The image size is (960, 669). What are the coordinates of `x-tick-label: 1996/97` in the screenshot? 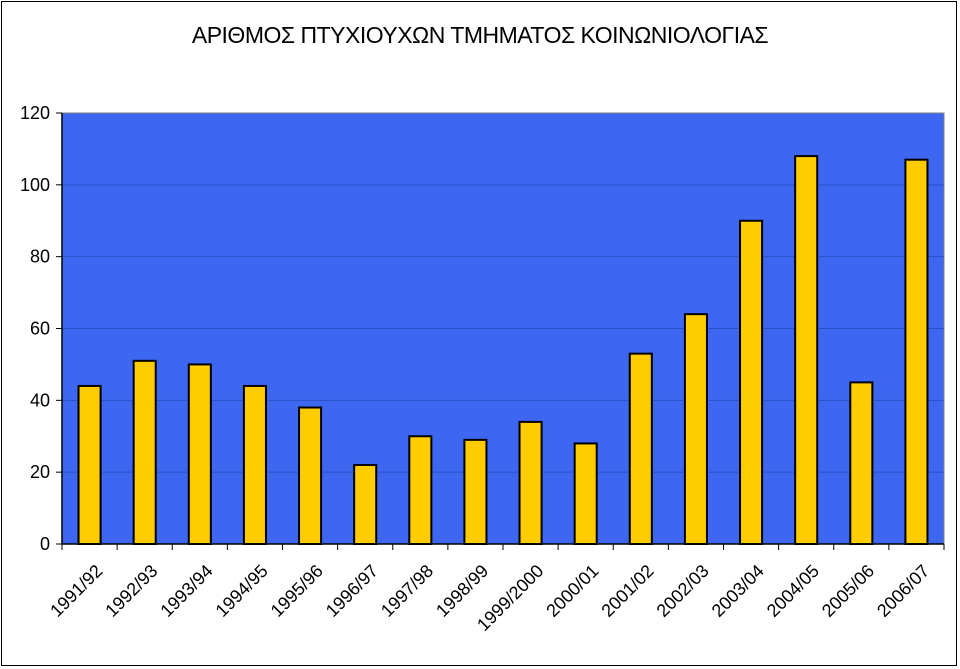 It's located at (352, 591).